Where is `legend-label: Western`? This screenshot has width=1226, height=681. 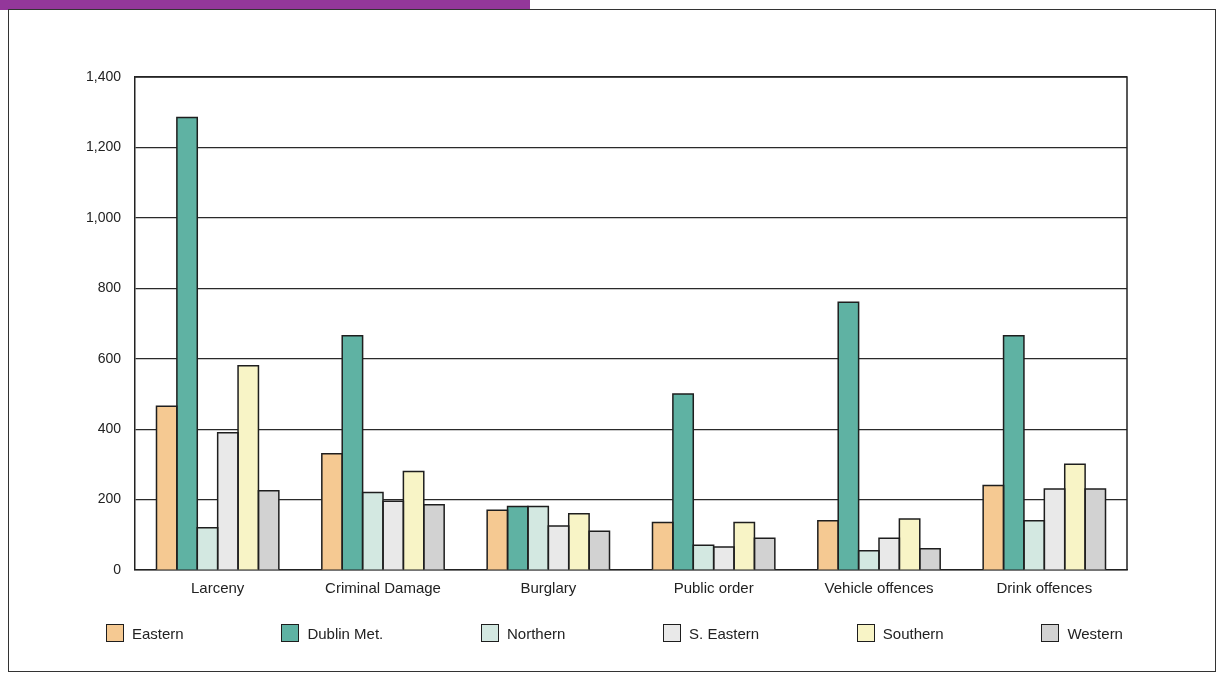 legend-label: Western is located at coordinates (1095, 633).